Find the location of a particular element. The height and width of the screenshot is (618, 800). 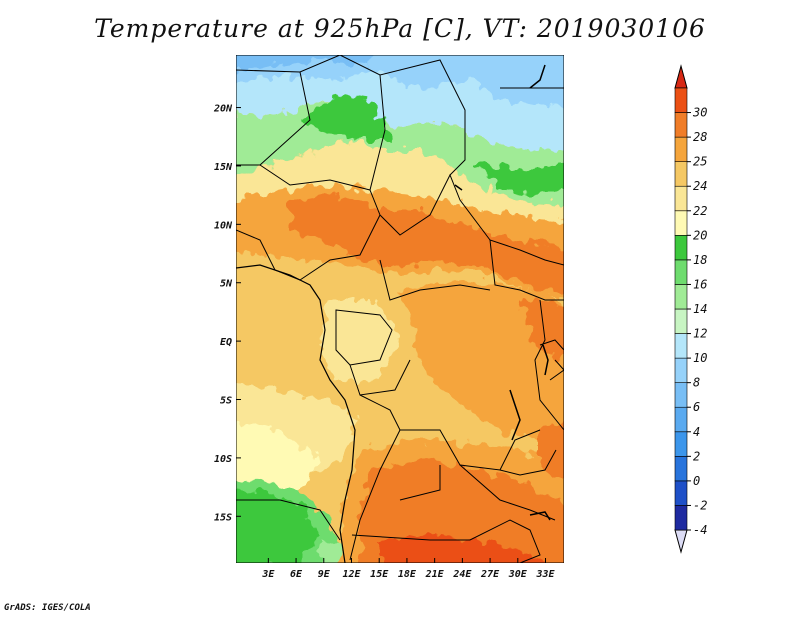

colorbar-label: 2 is located at coordinates (696, 456).